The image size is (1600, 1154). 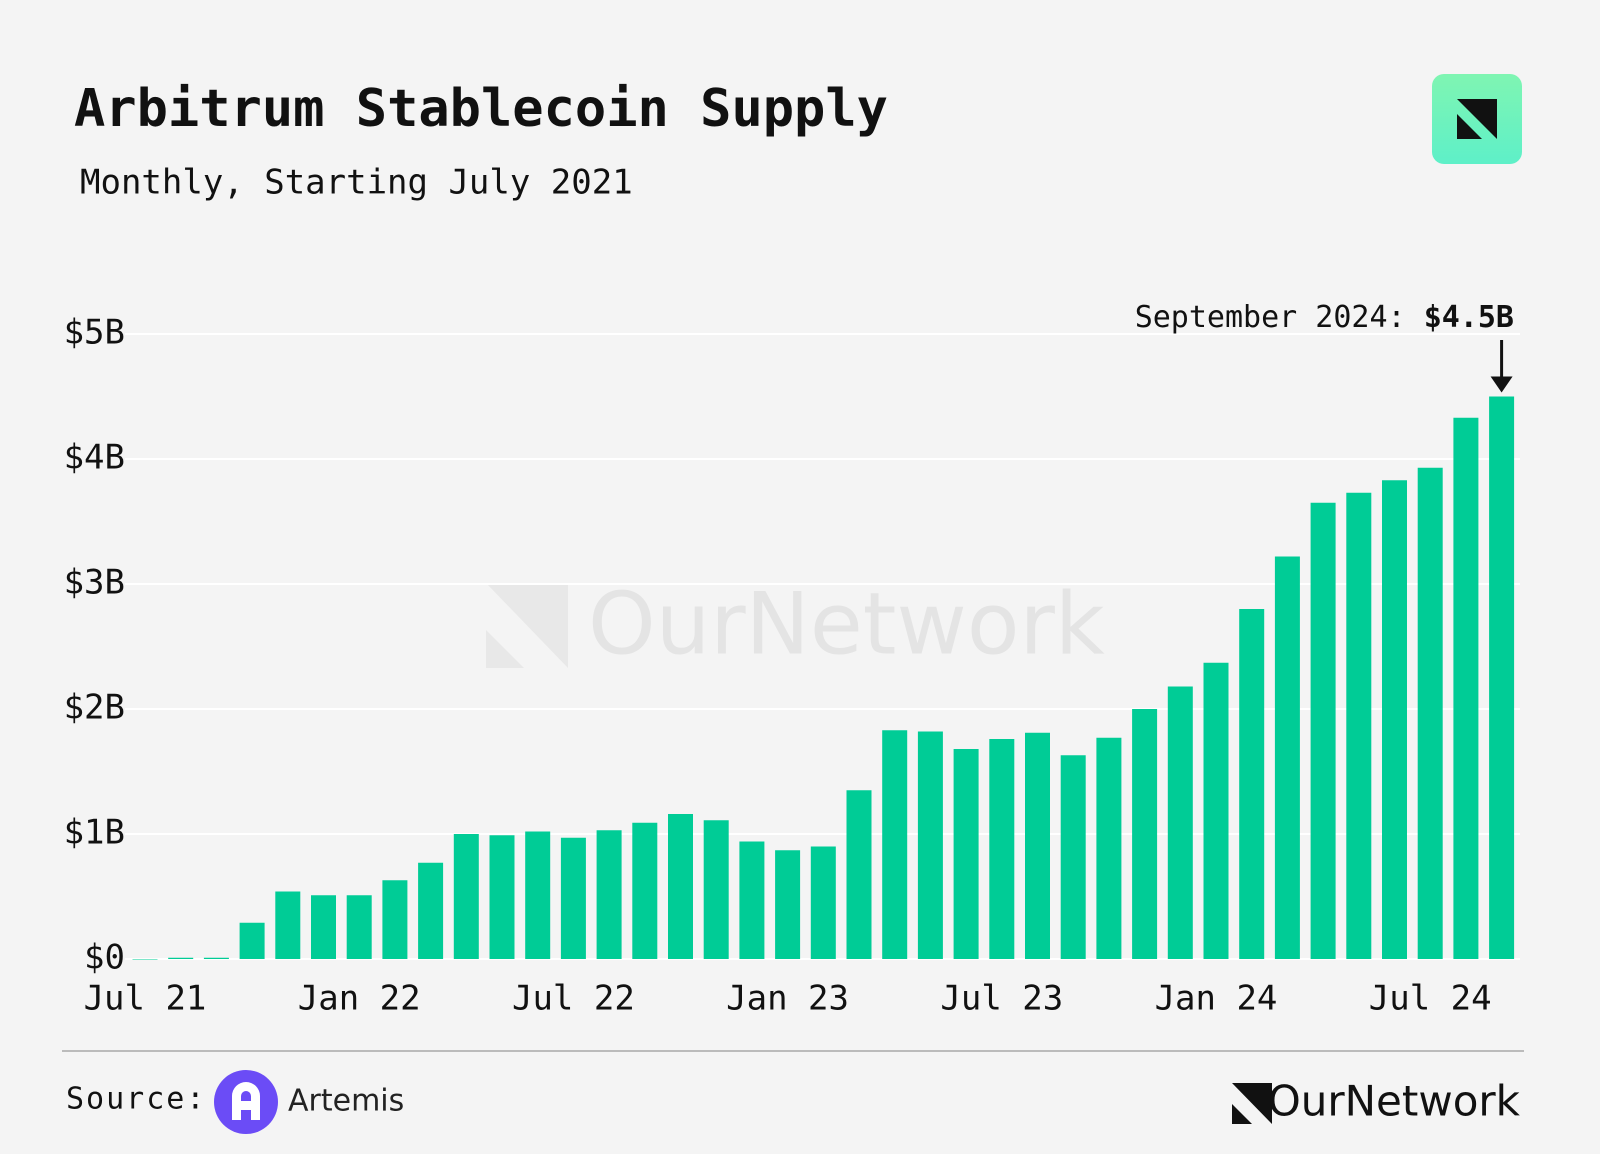 I want to click on annotation: September 2024: $4.5B, so click(x=1324, y=346).